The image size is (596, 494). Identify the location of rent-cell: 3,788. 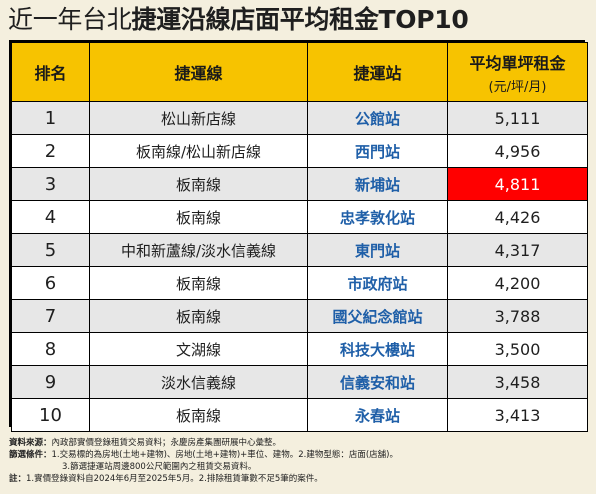
(517, 316).